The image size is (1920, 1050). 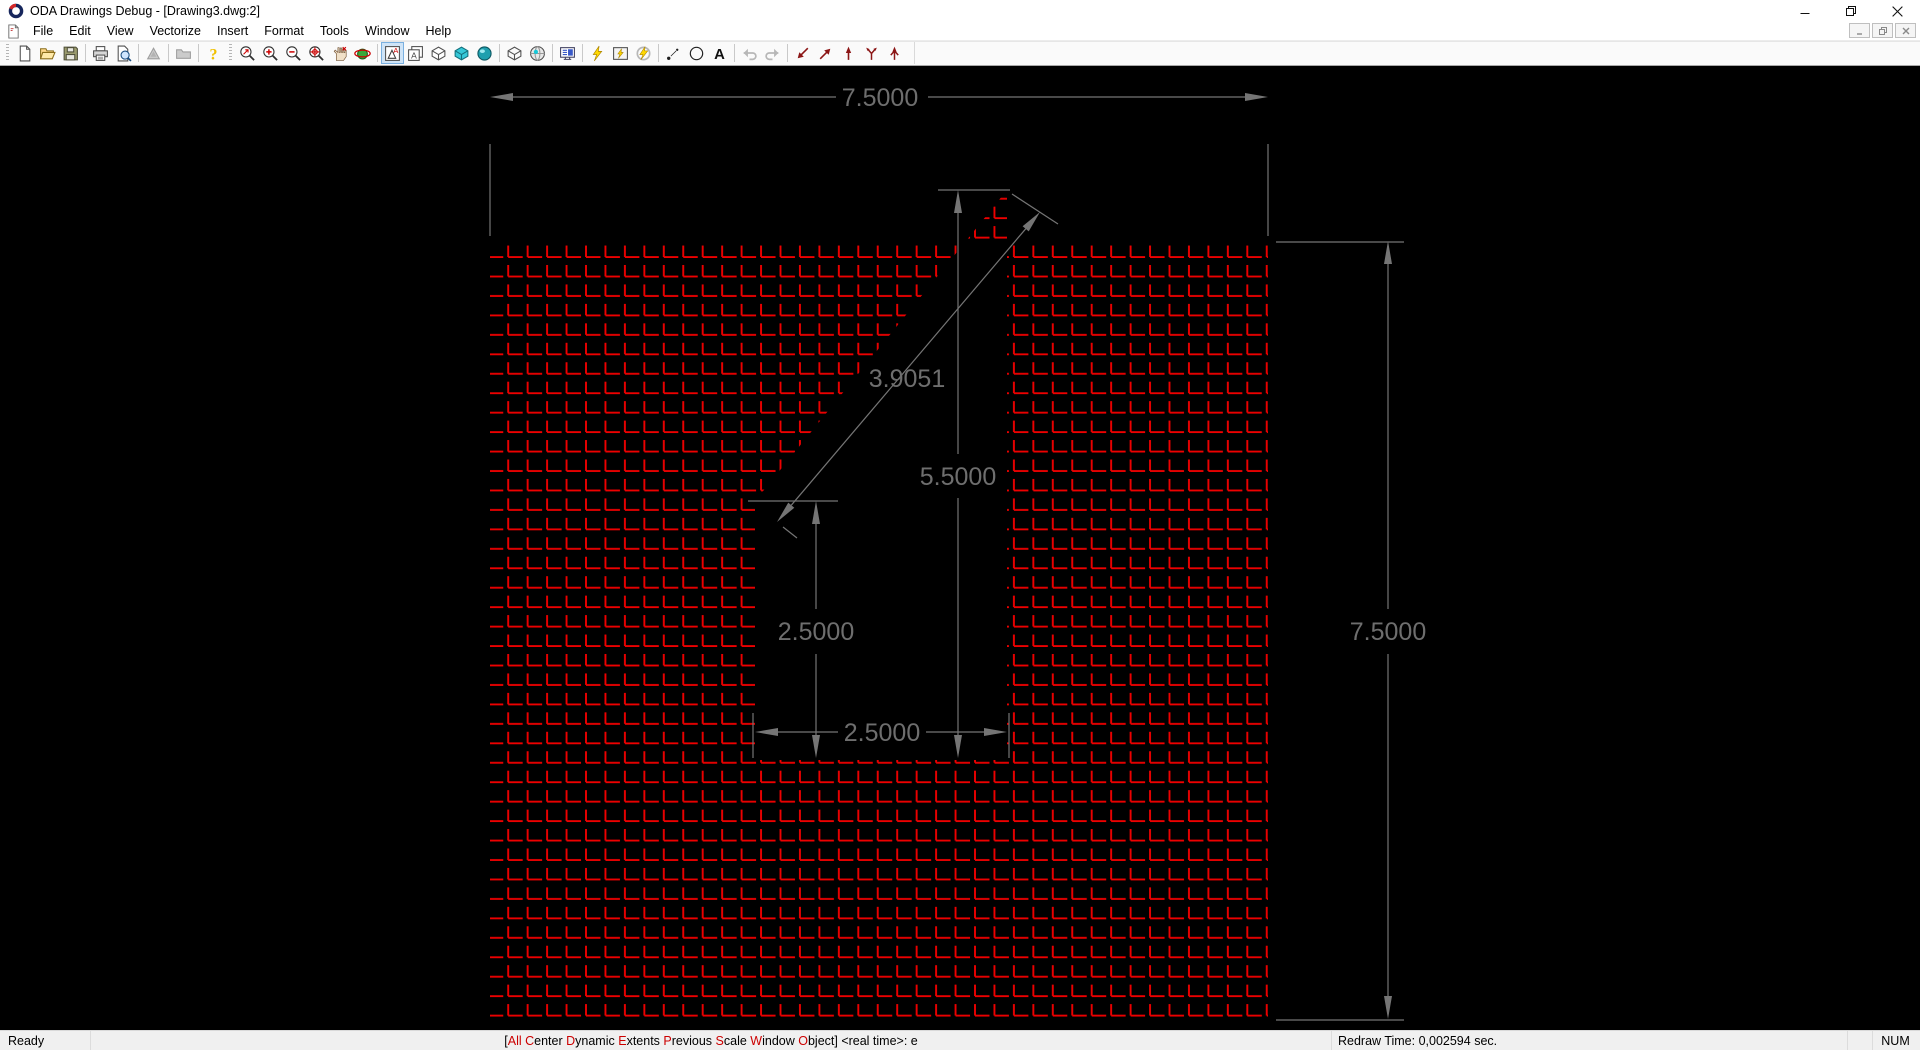 What do you see at coordinates (47, 53) in the screenshot?
I see `open-file-button` at bounding box center [47, 53].